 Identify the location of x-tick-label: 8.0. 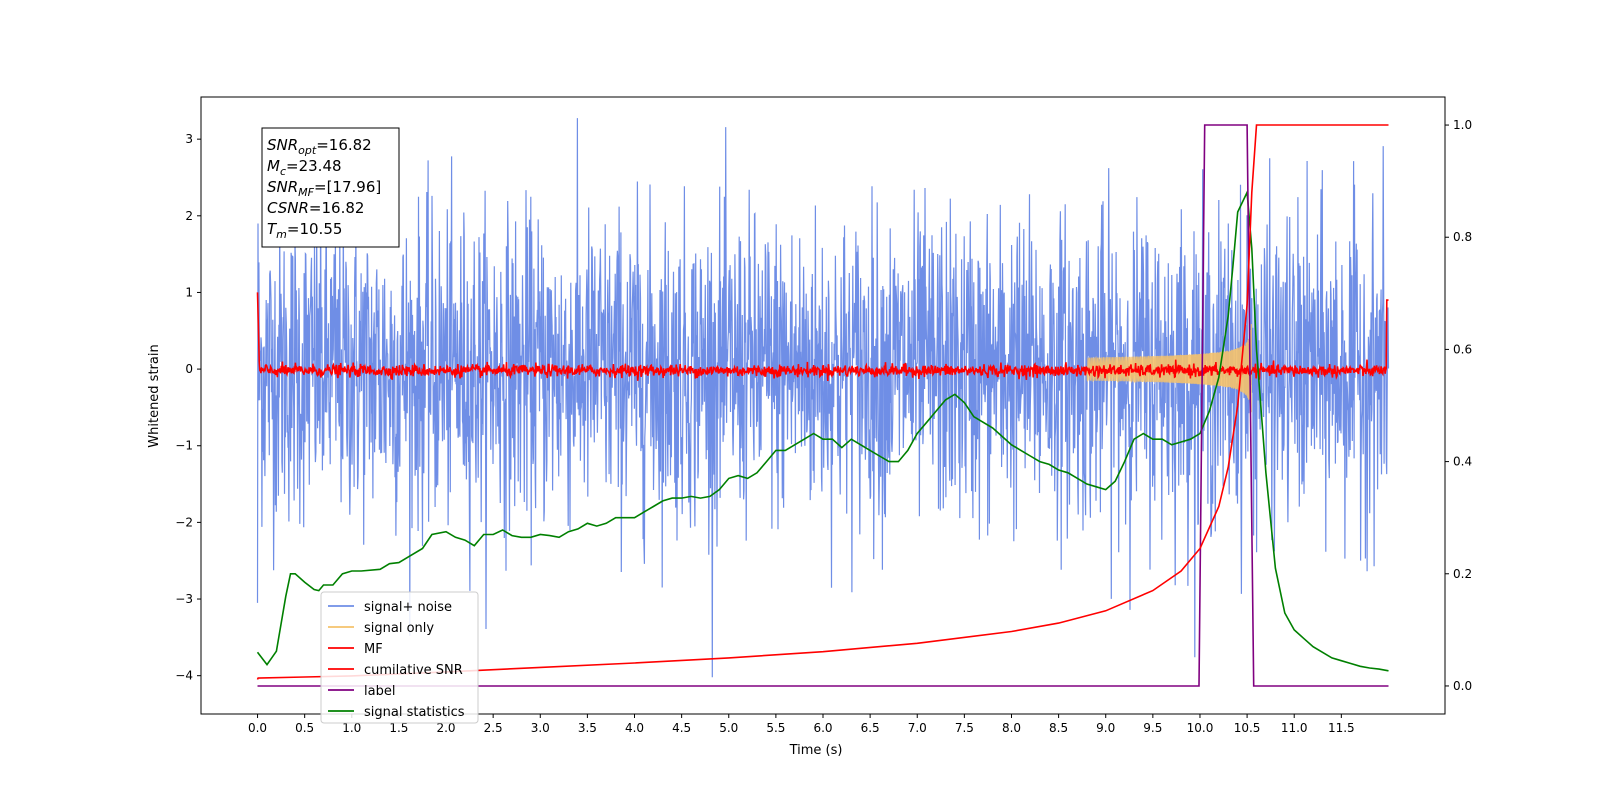
(1011, 728).